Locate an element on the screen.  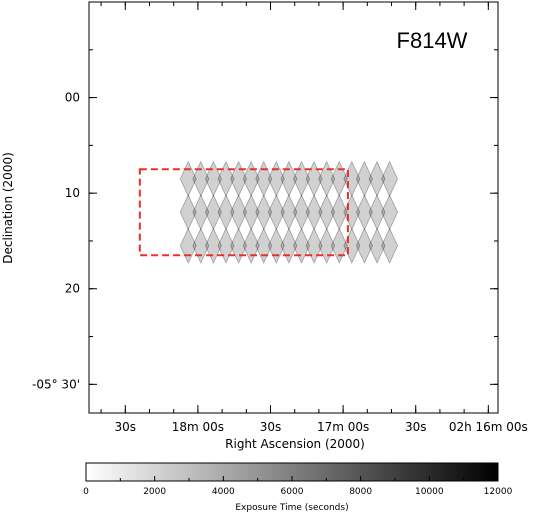
y-tick-label-1: 10 is located at coordinates (72, 193).